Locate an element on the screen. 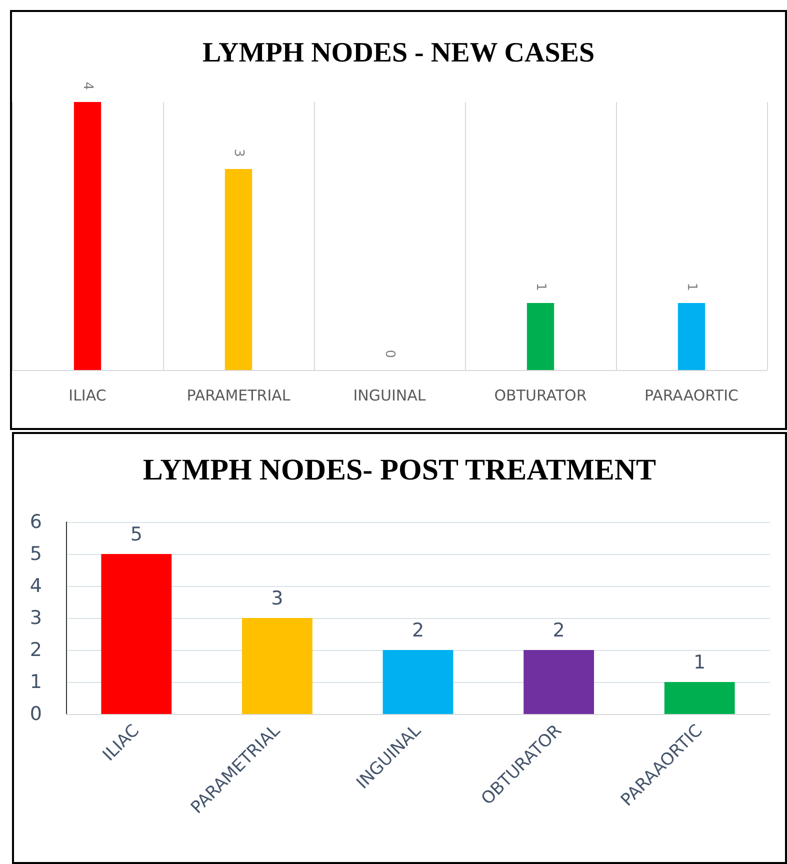 This screenshot has width=787, height=864. data-label: 4 is located at coordinates (87, 86).